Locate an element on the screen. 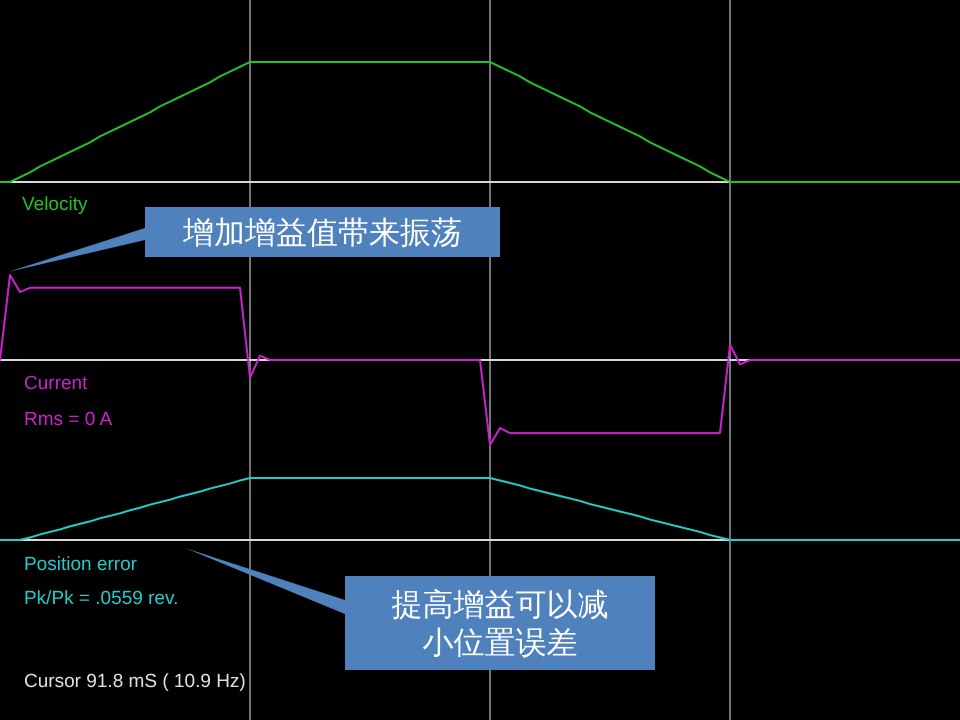  series-label: Position error is located at coordinates (81, 564).